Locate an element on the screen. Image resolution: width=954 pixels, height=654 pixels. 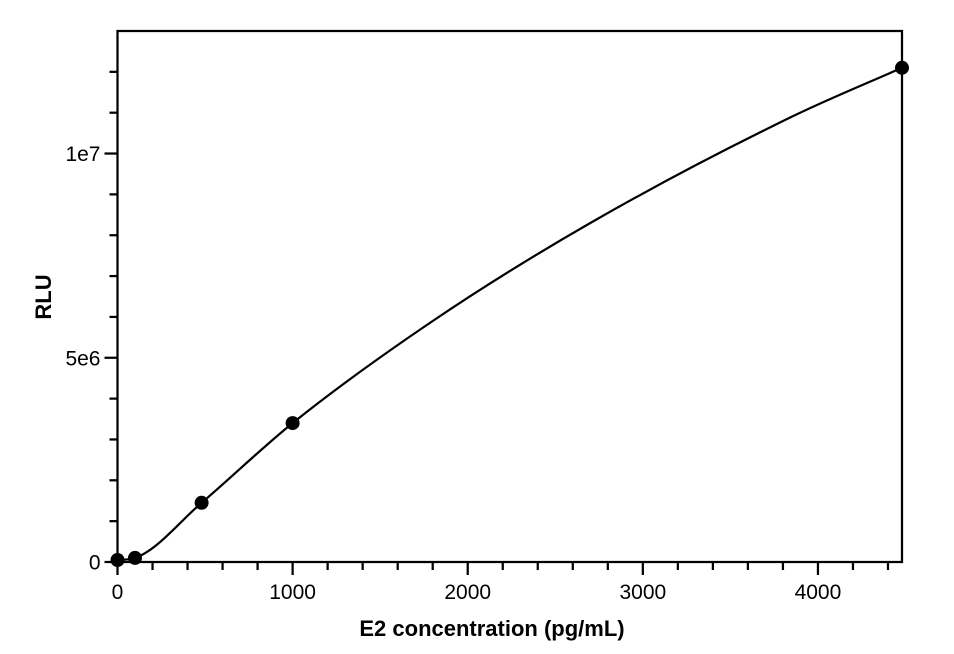
y-axis-tick-label: 5e6 is located at coordinates (82, 358).